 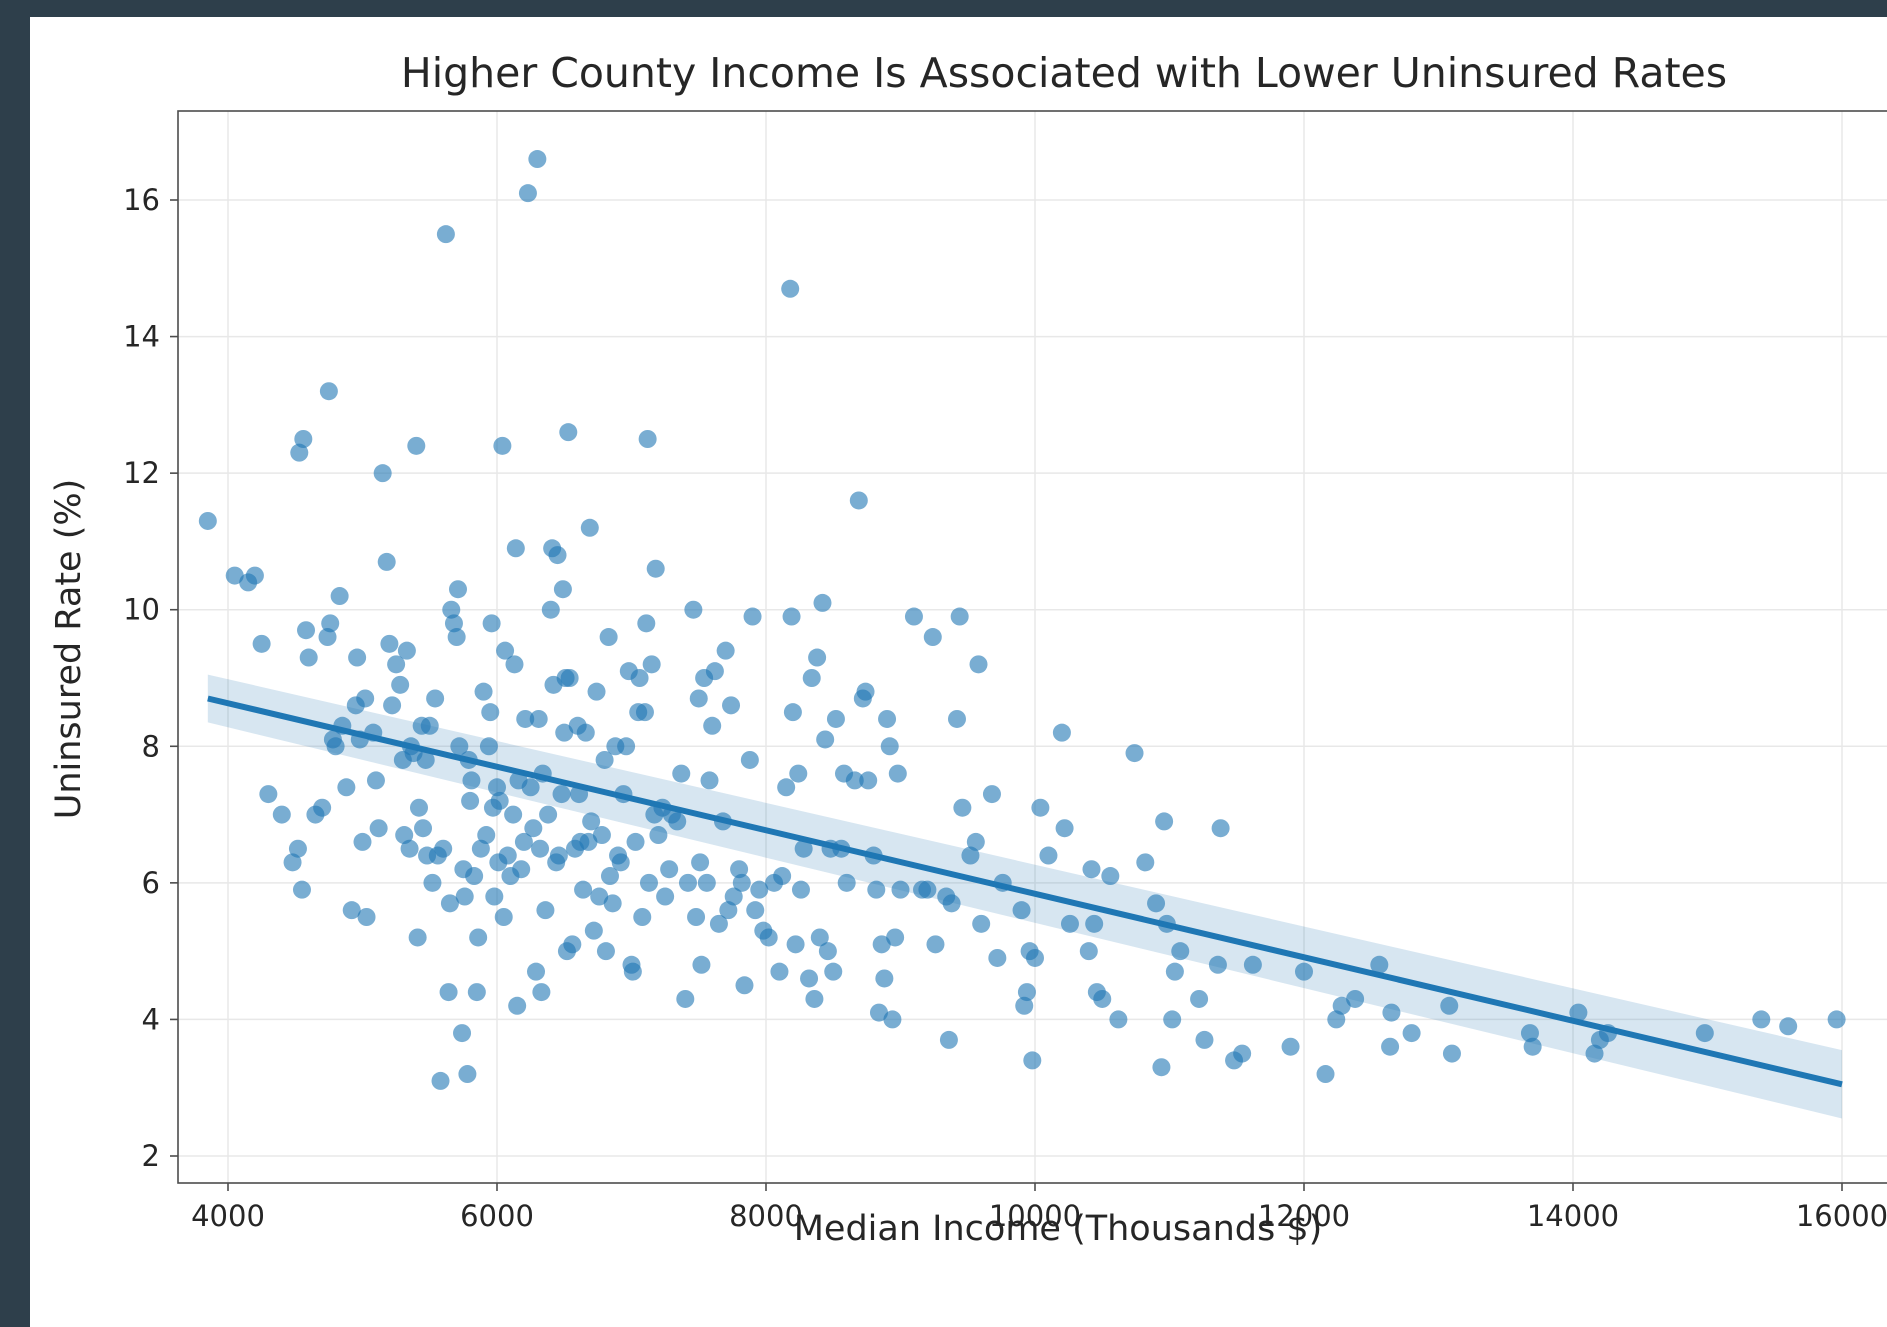 What do you see at coordinates (228, 1216) in the screenshot?
I see `x-tick-label: 4000` at bounding box center [228, 1216].